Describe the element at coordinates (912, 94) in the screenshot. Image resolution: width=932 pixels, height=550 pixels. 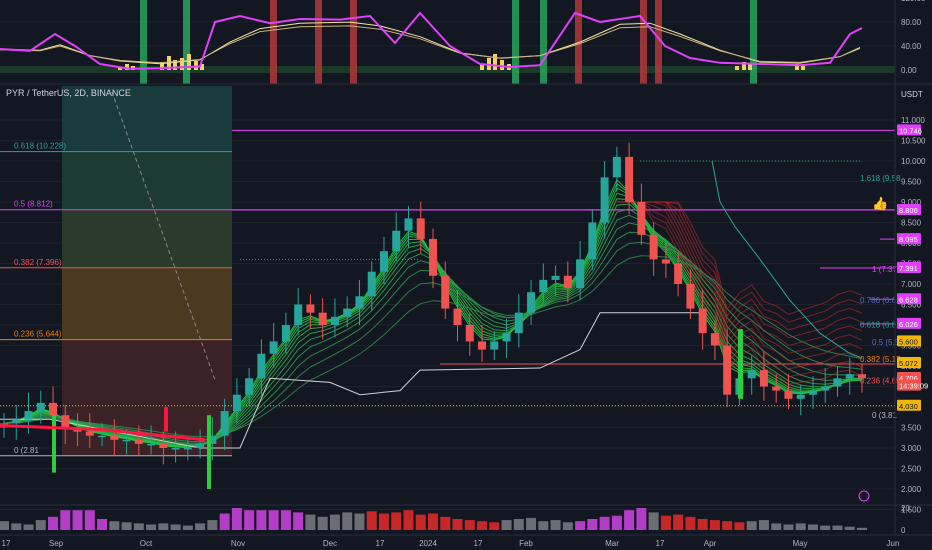
I see `currency-label: USDT` at that location.